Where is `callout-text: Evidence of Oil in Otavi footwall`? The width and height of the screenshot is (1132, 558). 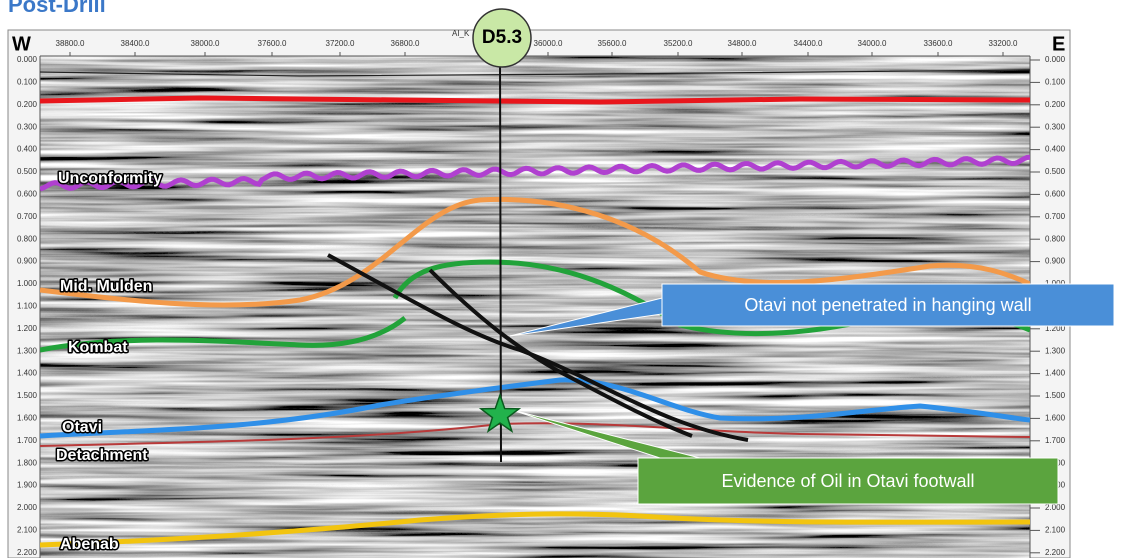 callout-text: Evidence of Oil in Otavi footwall is located at coordinates (847, 481).